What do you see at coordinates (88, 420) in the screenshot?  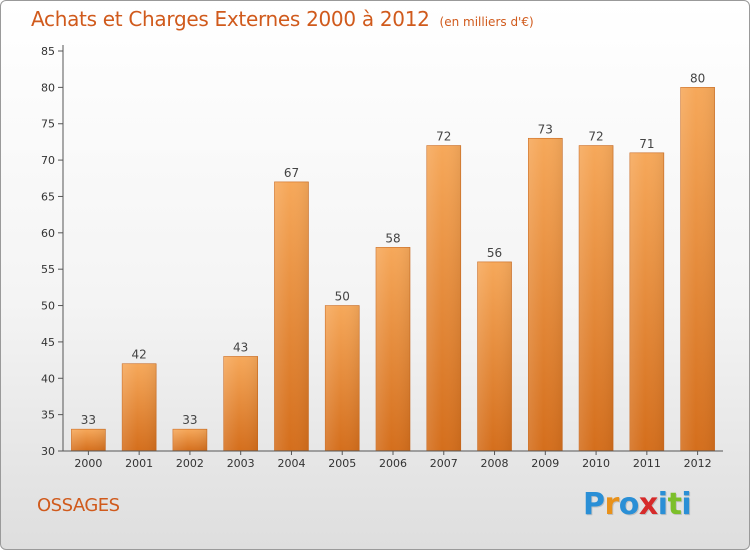 I see `data-label-2000: 33` at bounding box center [88, 420].